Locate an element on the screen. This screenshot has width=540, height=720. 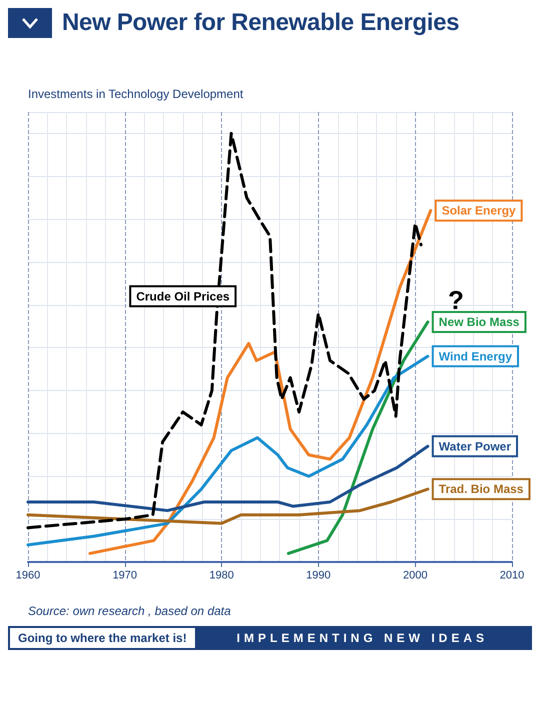
x-tick-label: 1990 is located at coordinates (318, 576).